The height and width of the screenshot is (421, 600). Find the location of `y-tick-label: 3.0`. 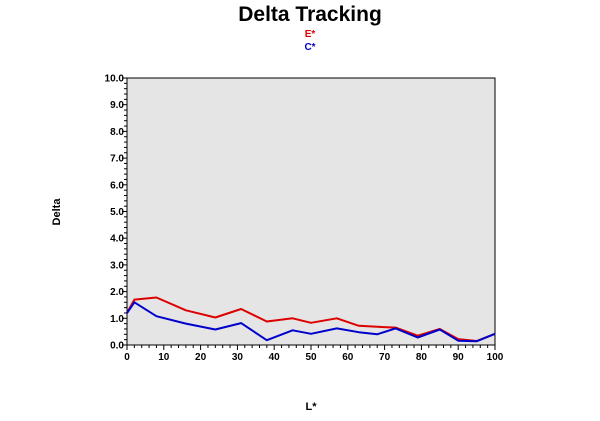

y-tick-label: 3.0 is located at coordinates (117, 265).